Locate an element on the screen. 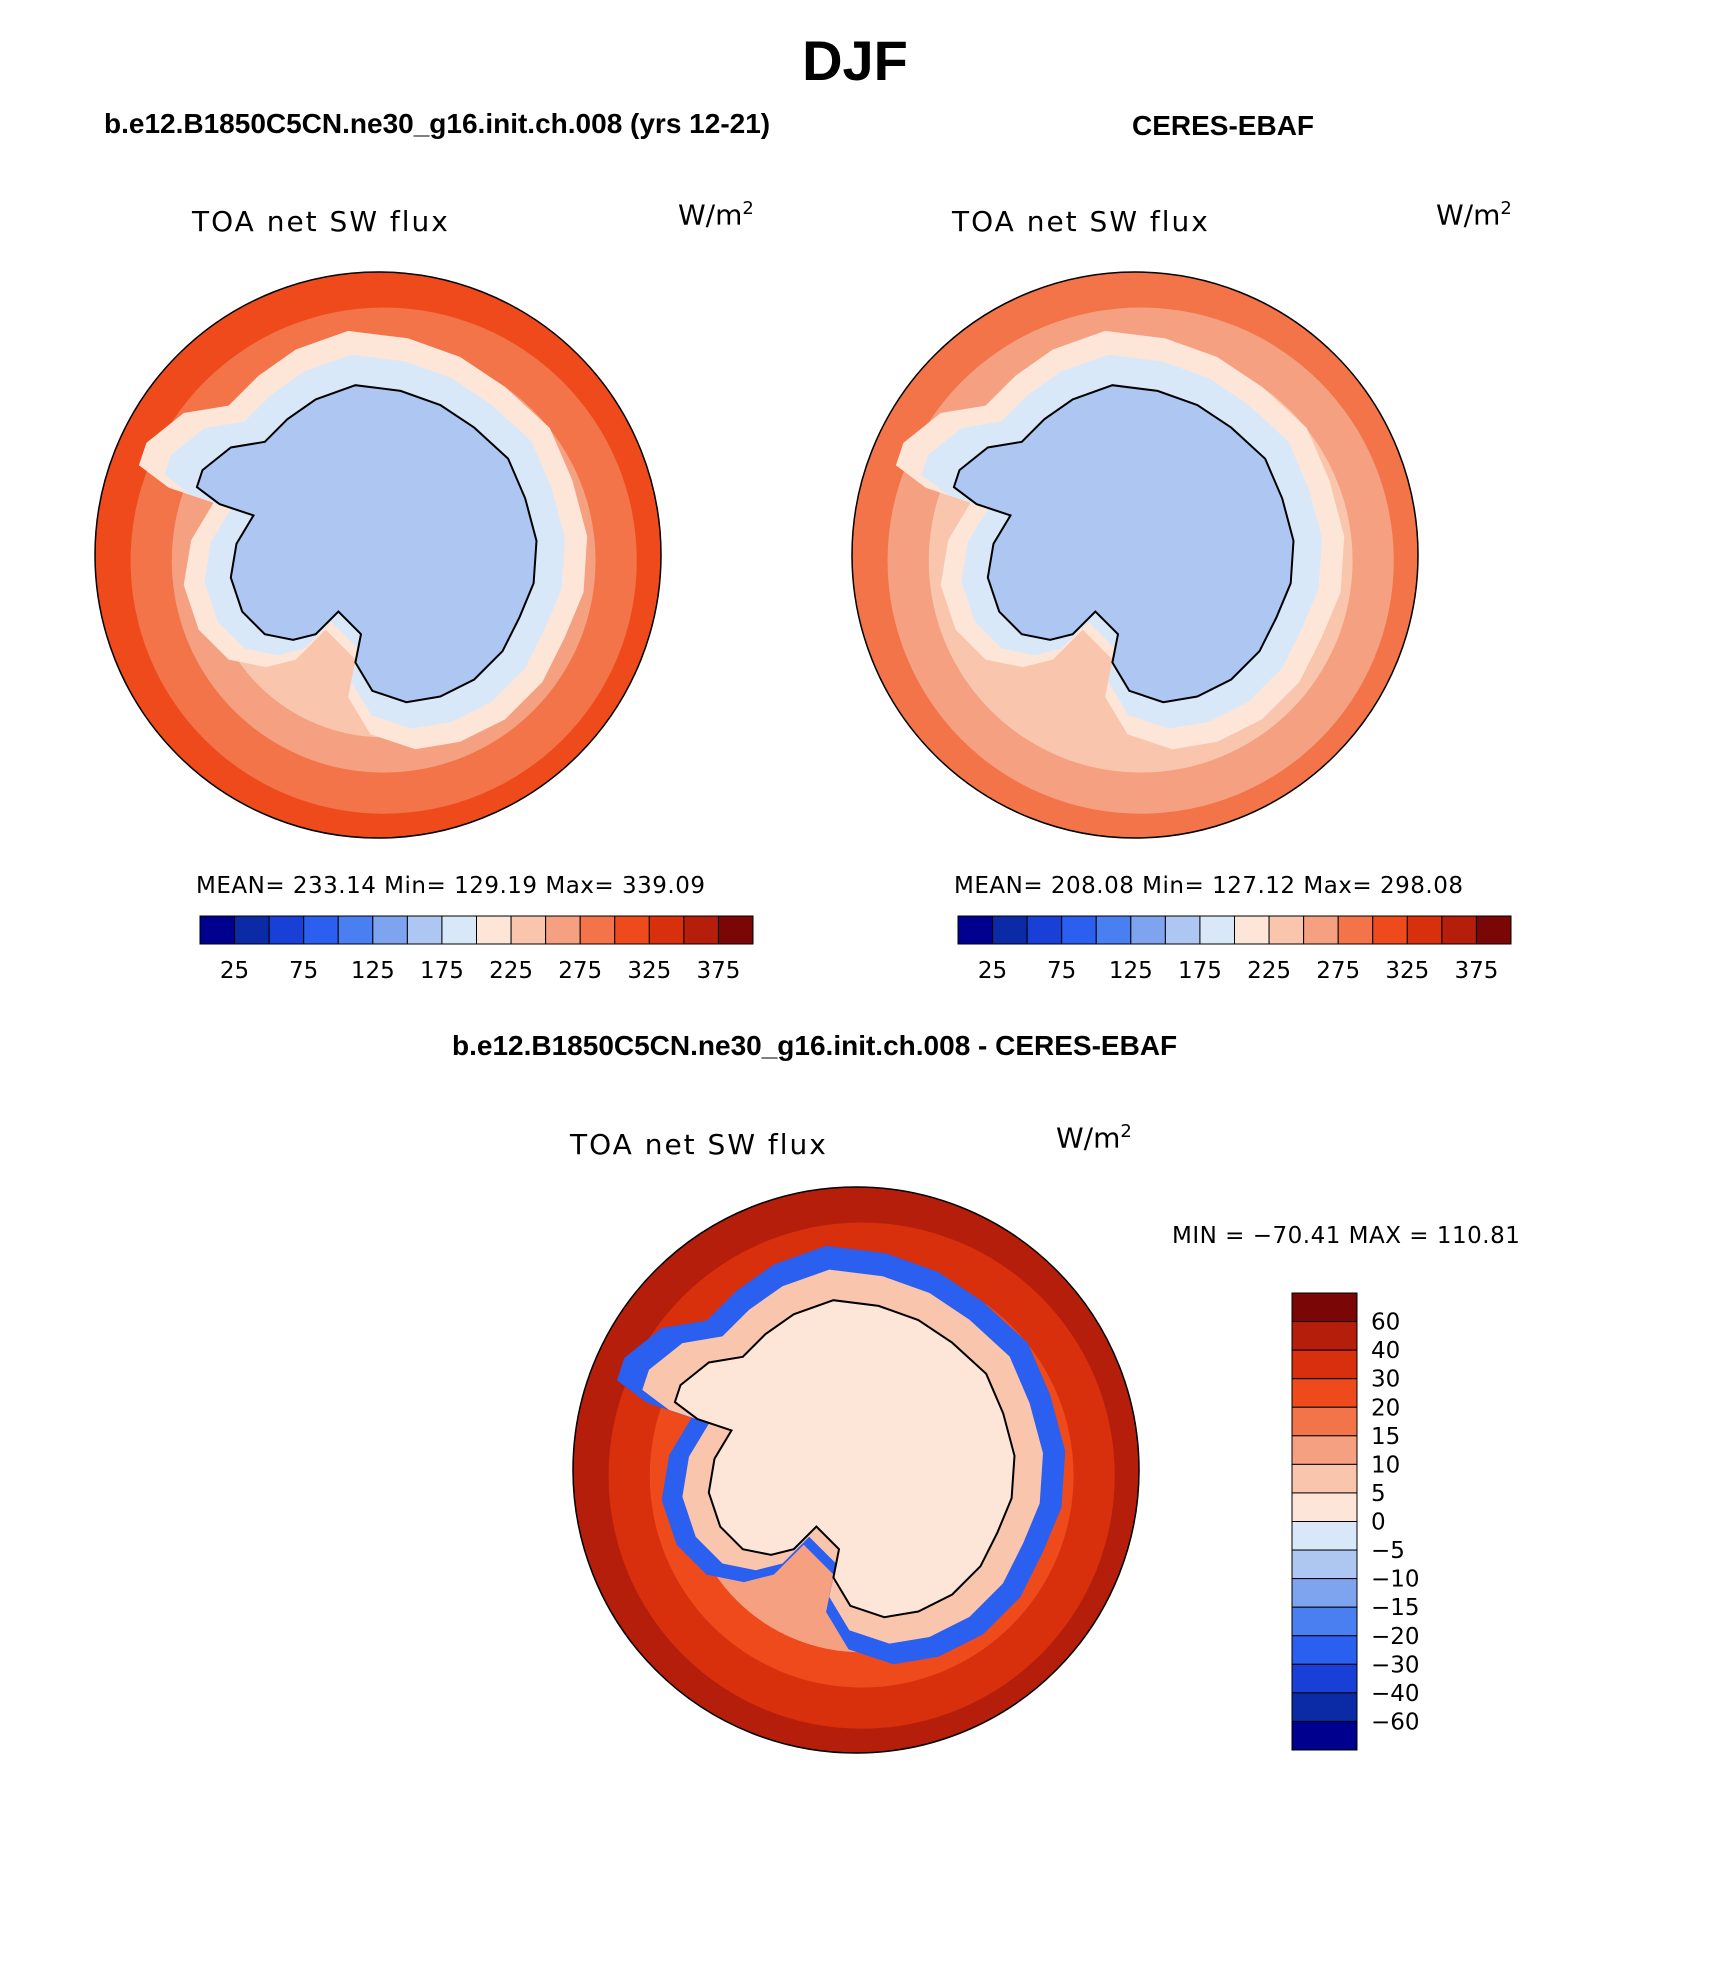 The height and width of the screenshot is (1972, 1710). panel-2-title: CERES-EBAF is located at coordinates (1223, 125).